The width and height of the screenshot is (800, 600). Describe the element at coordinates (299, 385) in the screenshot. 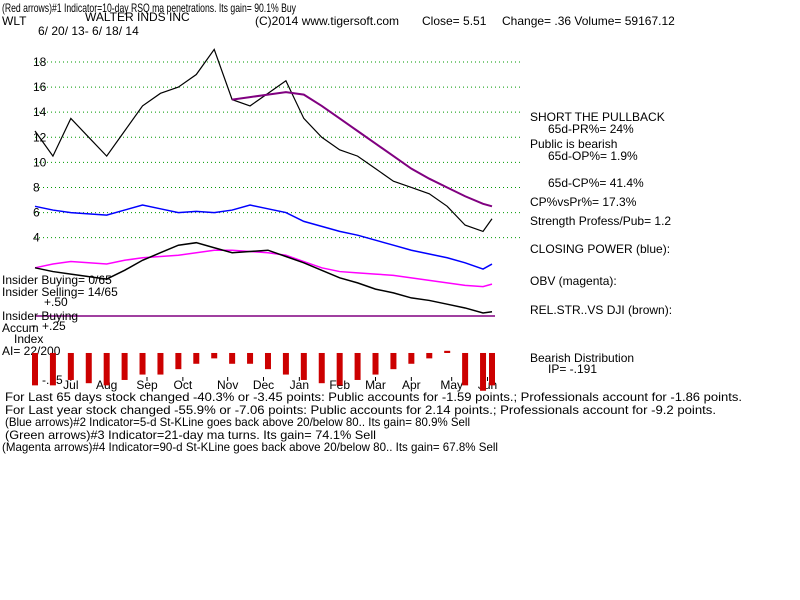

I see `x-tick-label: Jan` at that location.